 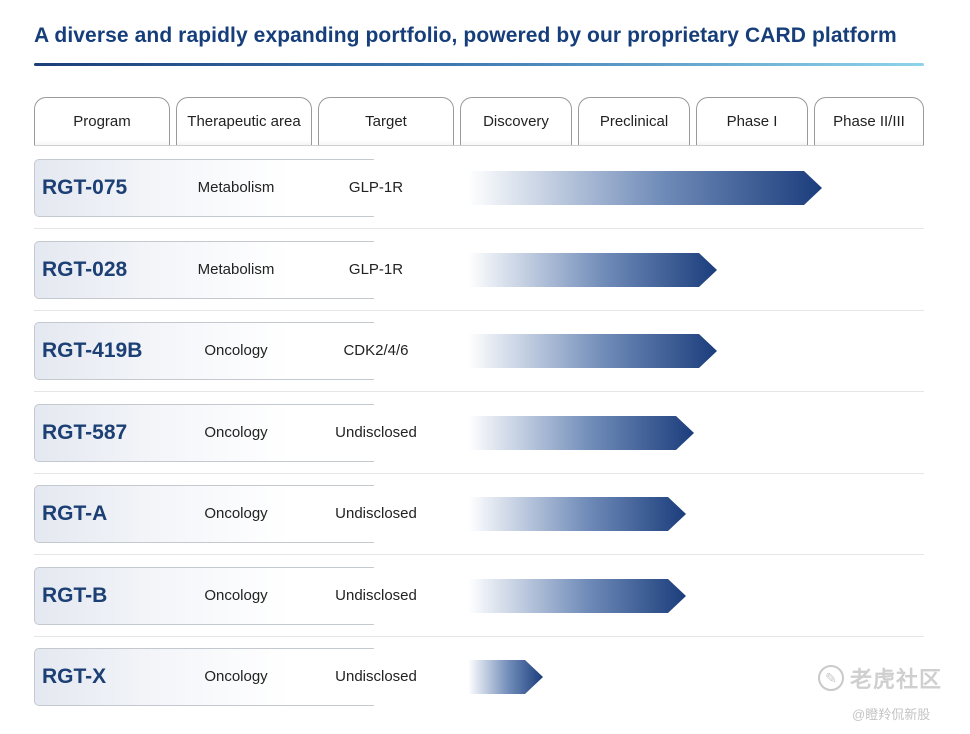 I want to click on program-name: RGT-A, so click(x=75, y=513).